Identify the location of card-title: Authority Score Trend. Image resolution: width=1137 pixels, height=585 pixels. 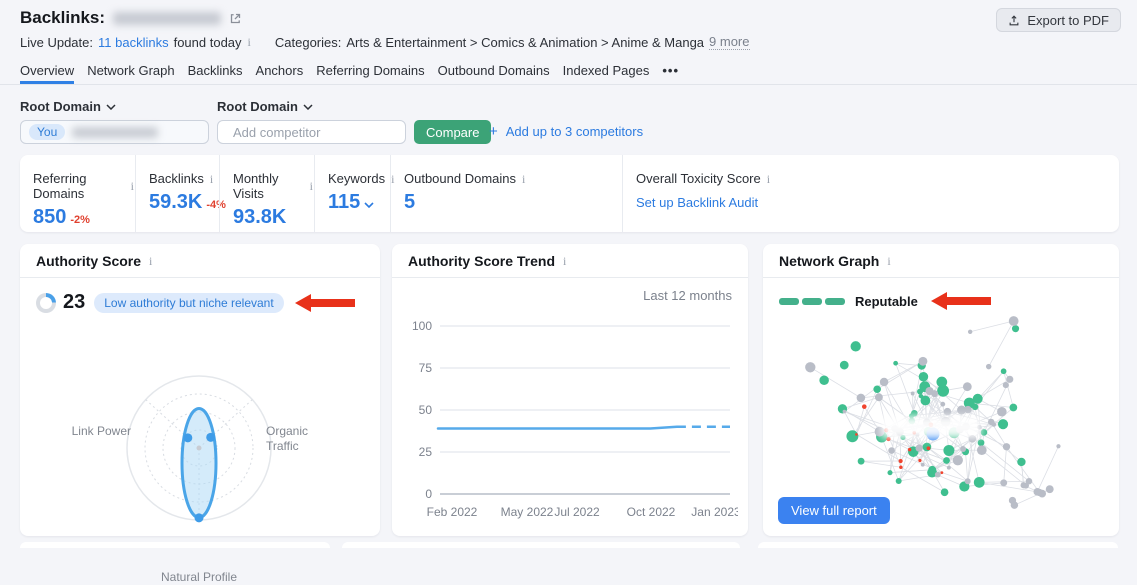
(481, 261).